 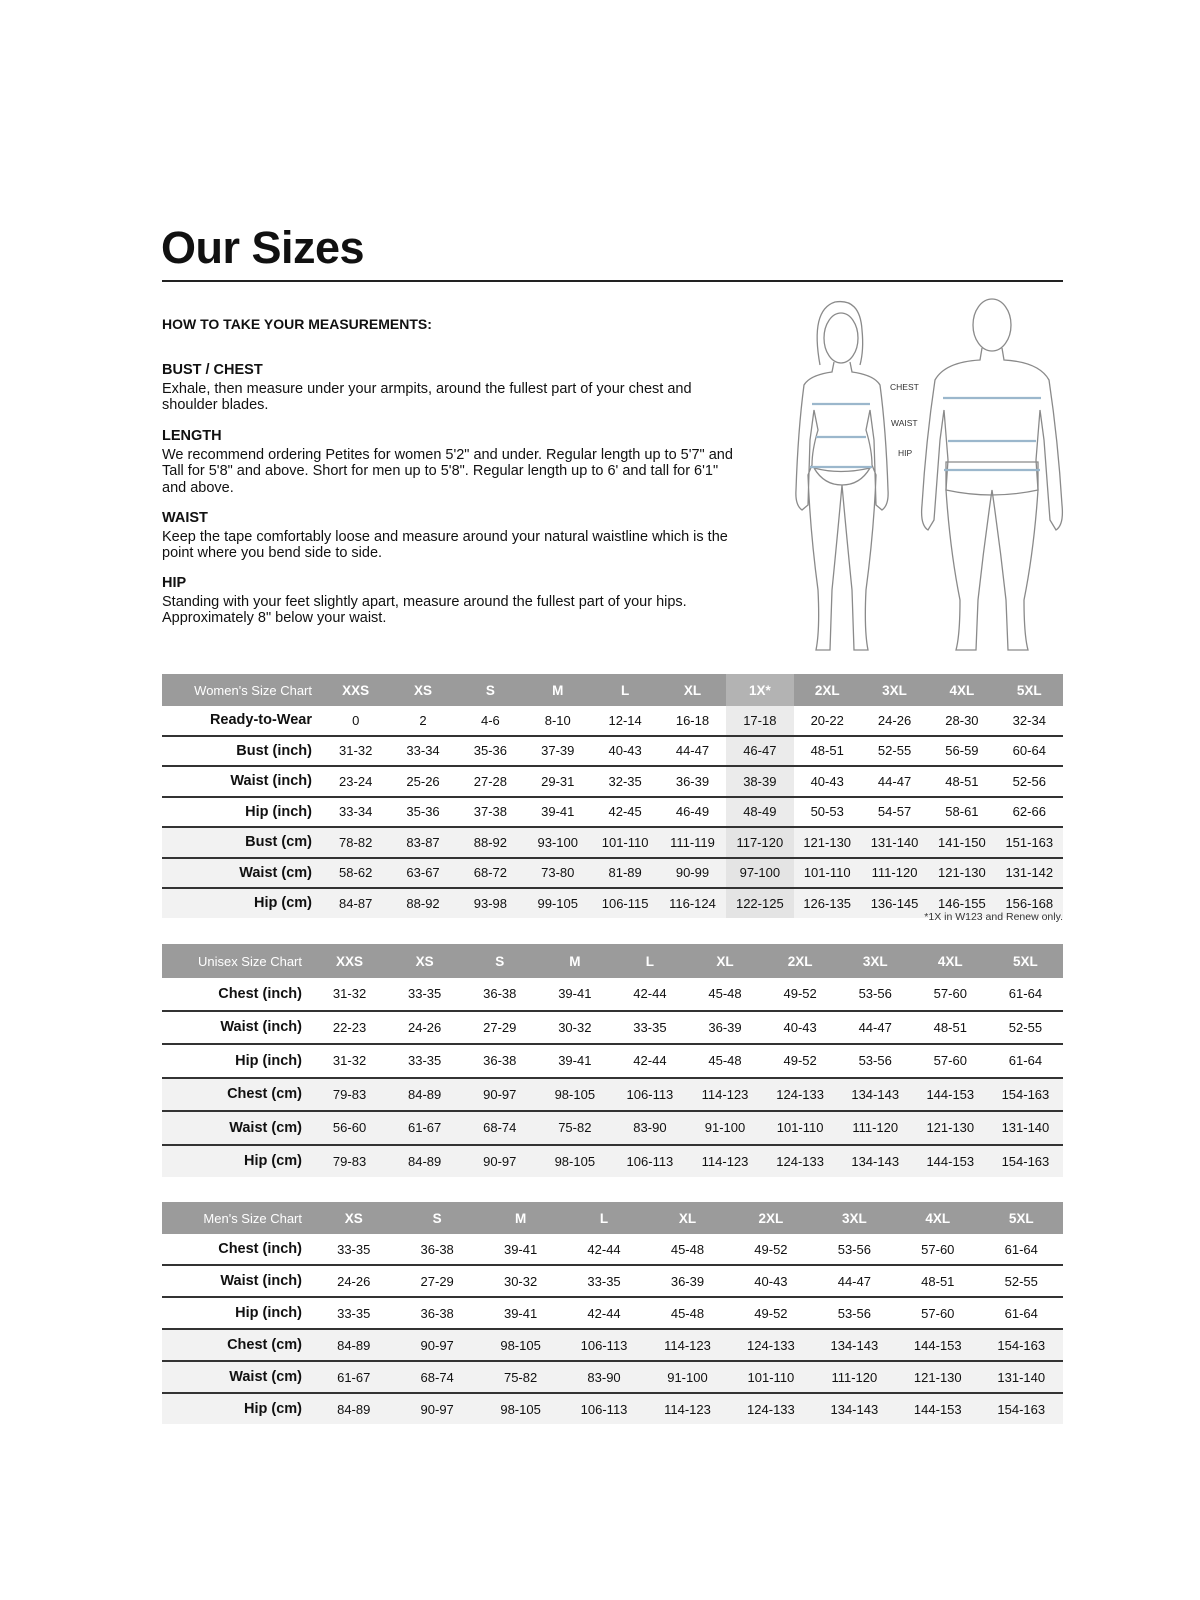 I want to click on measure-lines, so click(x=925, y=434).